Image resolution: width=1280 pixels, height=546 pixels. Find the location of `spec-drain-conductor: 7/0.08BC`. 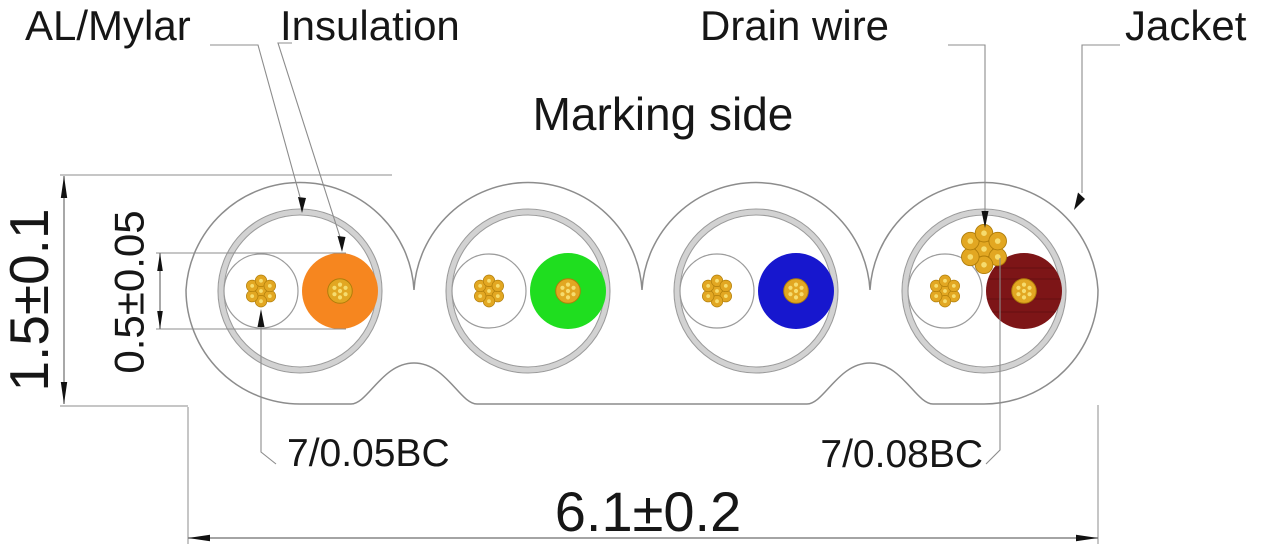

spec-drain-conductor: 7/0.08BC is located at coordinates (910, 367).